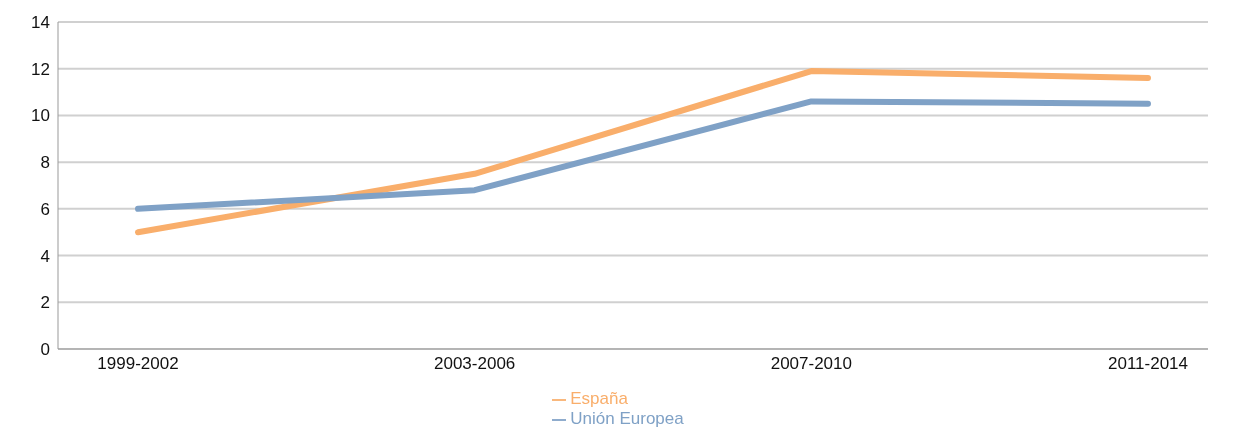 The image size is (1248, 441). Describe the element at coordinates (45, 256) in the screenshot. I see `y-tick-label: 4` at that location.